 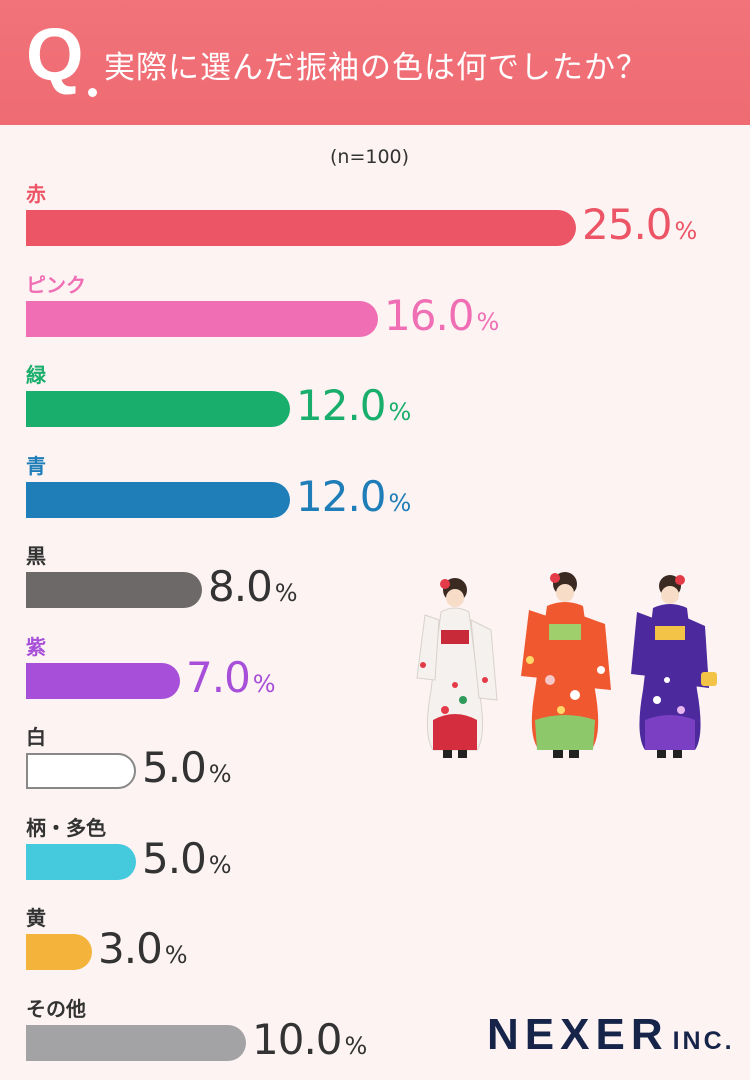 I want to click on category-label: 黄, so click(x=36, y=918).